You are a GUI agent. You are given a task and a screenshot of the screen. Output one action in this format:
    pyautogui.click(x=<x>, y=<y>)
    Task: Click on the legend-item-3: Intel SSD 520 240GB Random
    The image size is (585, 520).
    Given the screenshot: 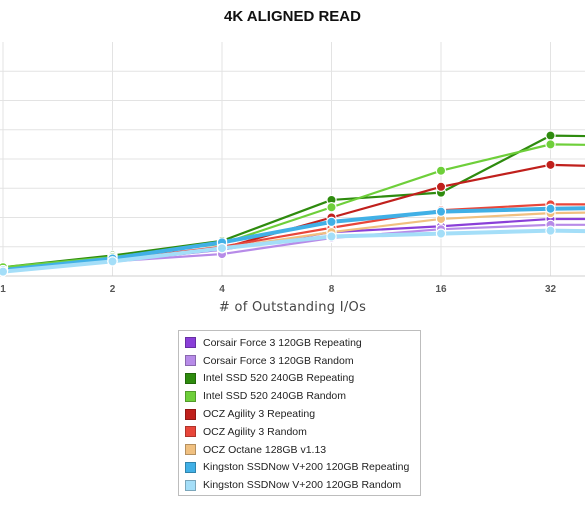 What is the action you would take?
    pyautogui.click(x=299, y=396)
    